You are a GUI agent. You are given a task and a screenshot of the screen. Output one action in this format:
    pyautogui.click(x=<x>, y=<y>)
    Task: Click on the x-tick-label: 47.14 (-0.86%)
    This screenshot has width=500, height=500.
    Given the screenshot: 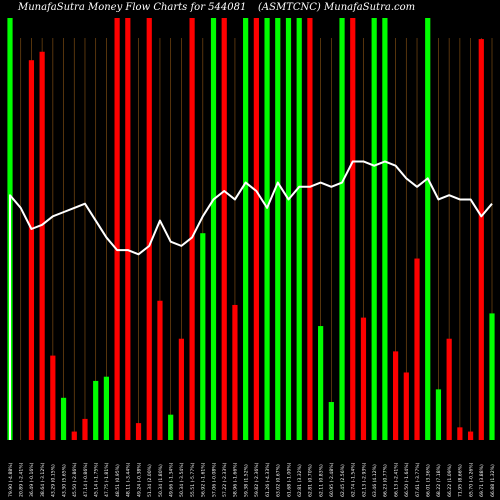 What is the action you would take?
    pyautogui.click(x=86, y=479)
    